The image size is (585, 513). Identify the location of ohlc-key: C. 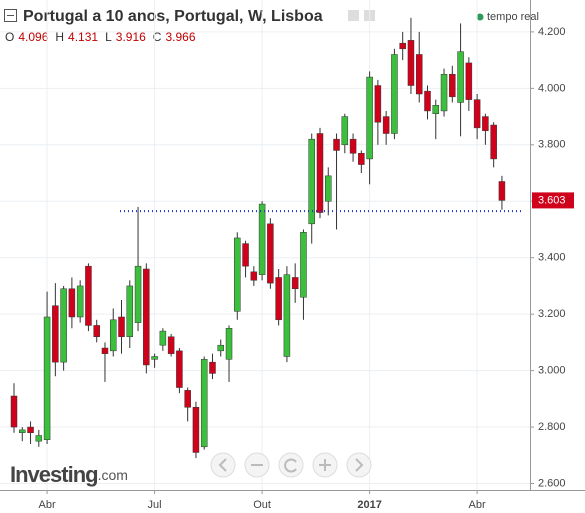
(157, 37).